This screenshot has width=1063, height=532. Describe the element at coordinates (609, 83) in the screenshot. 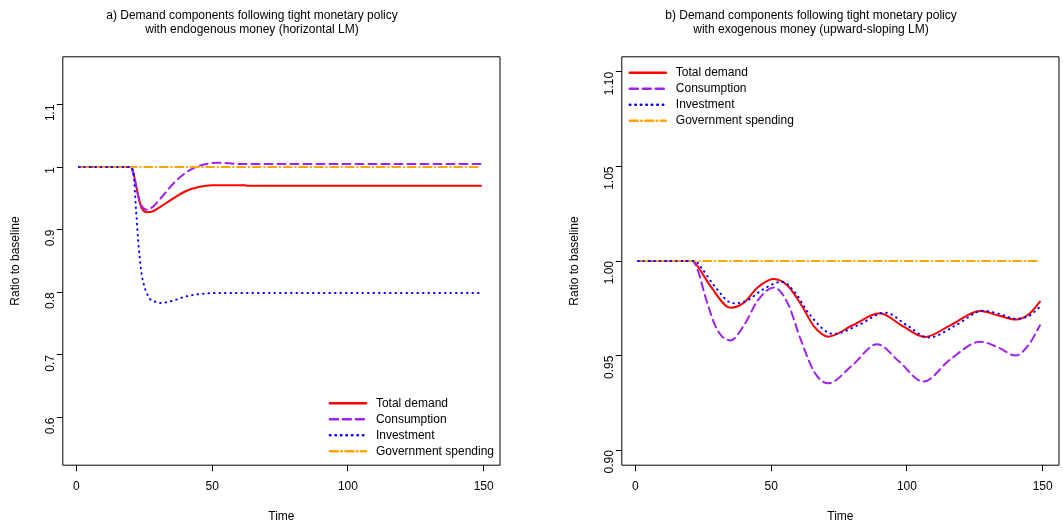

I see `y-tick-label: 1.10` at that location.